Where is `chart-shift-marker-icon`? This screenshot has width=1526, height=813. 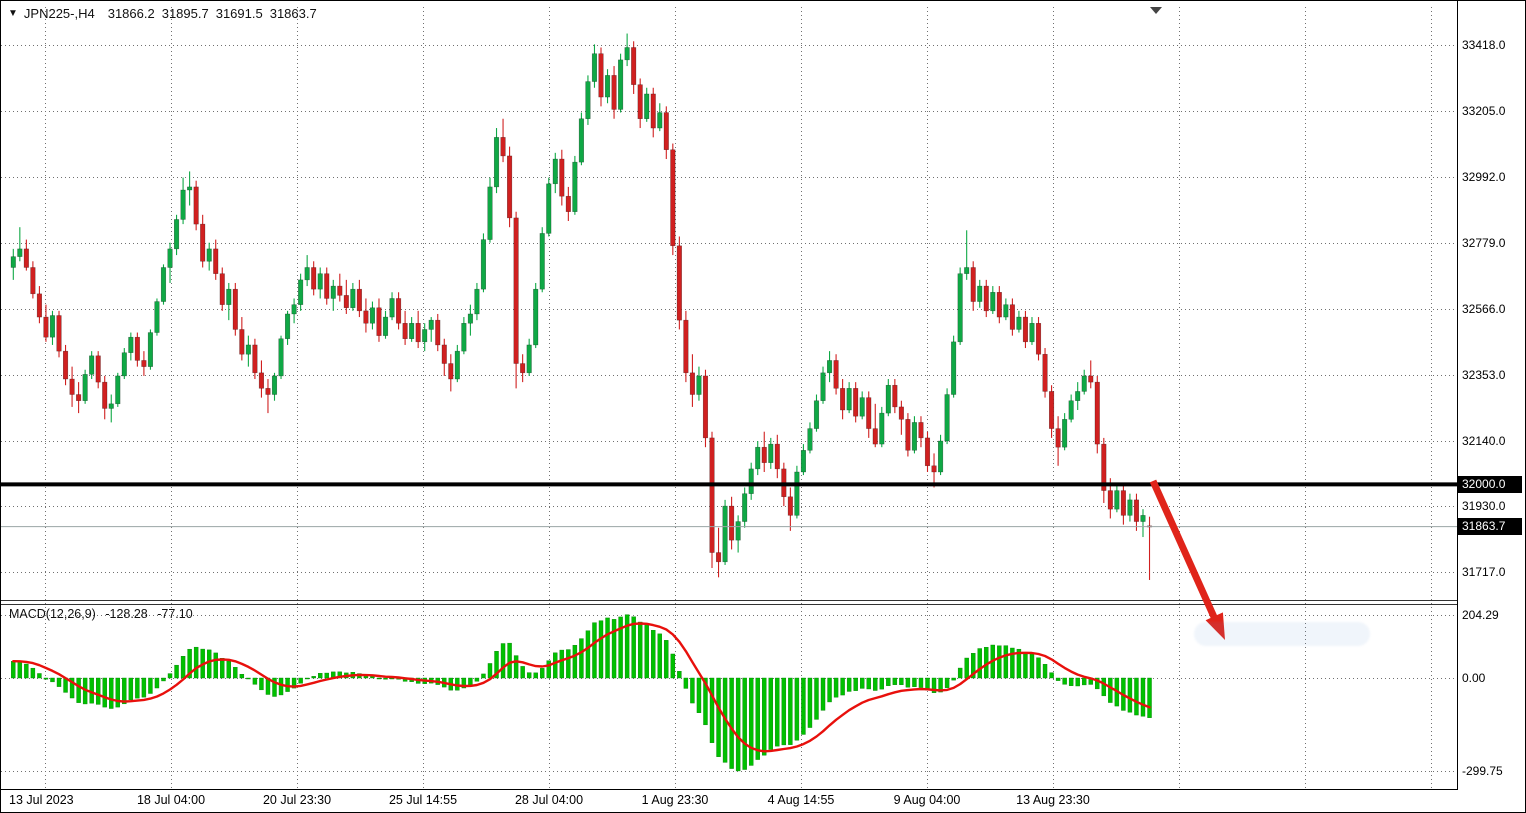 chart-shift-marker-icon is located at coordinates (1156, 10).